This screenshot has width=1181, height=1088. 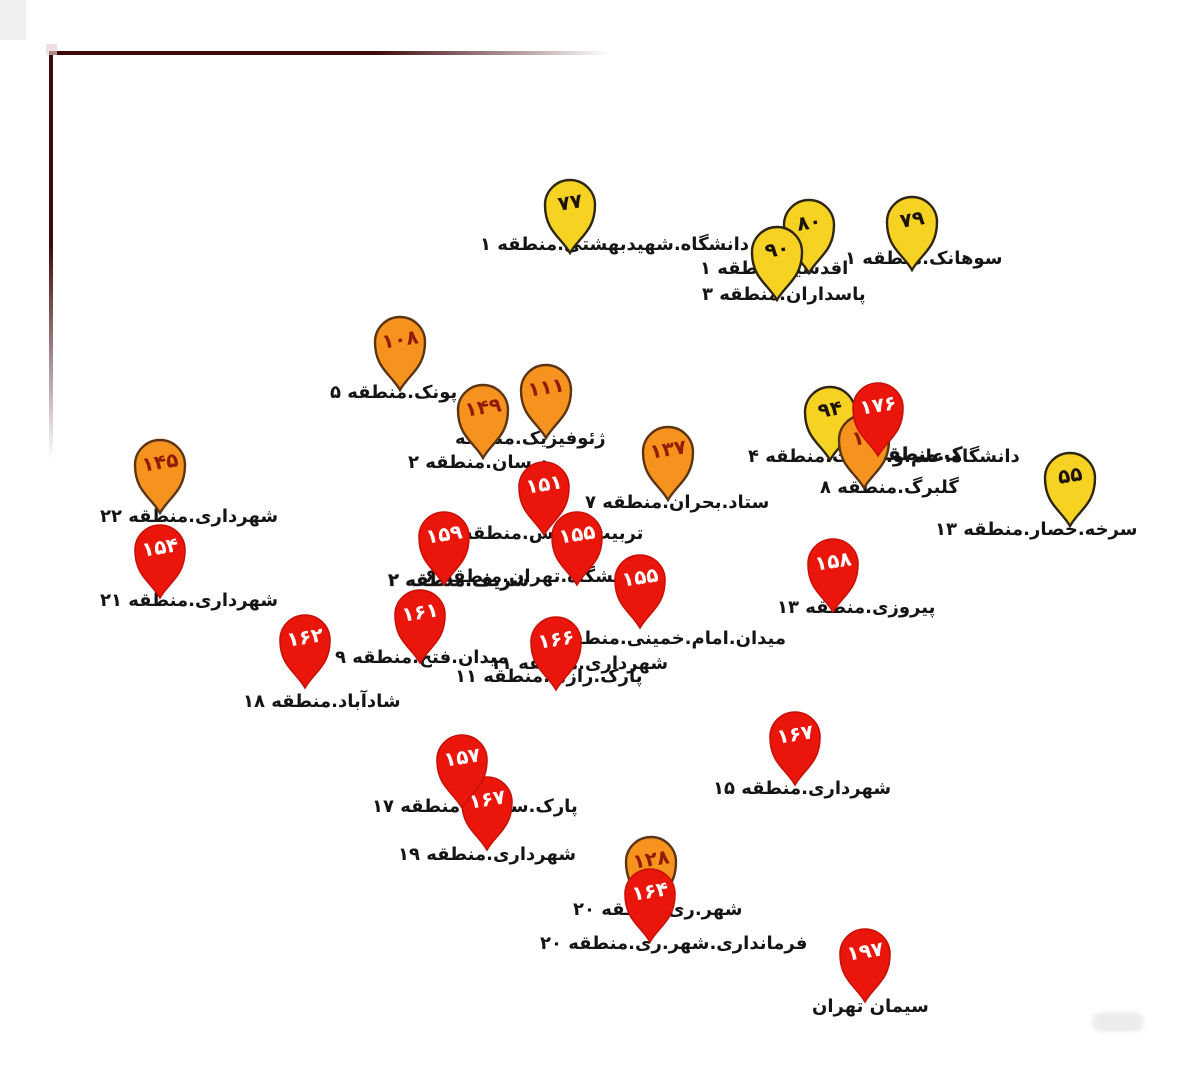 What do you see at coordinates (677, 502) in the screenshot?
I see `station-label-7: ستاد.بحران.منطقه ۷` at bounding box center [677, 502].